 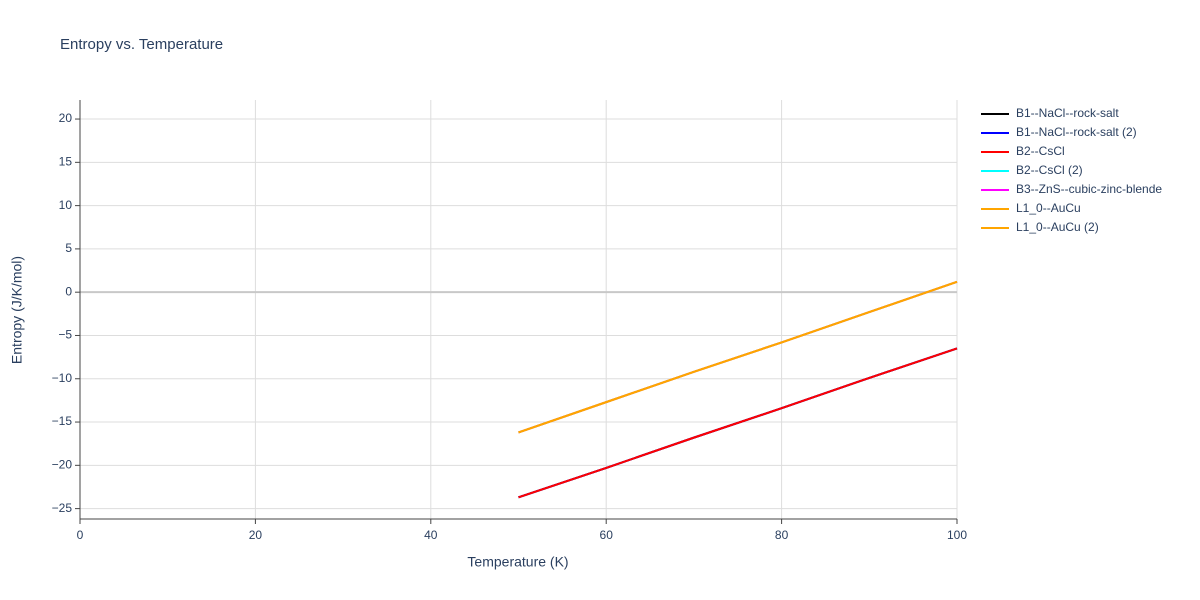 What do you see at coordinates (80, 535) in the screenshot?
I see `x-tick-label: 0` at bounding box center [80, 535].